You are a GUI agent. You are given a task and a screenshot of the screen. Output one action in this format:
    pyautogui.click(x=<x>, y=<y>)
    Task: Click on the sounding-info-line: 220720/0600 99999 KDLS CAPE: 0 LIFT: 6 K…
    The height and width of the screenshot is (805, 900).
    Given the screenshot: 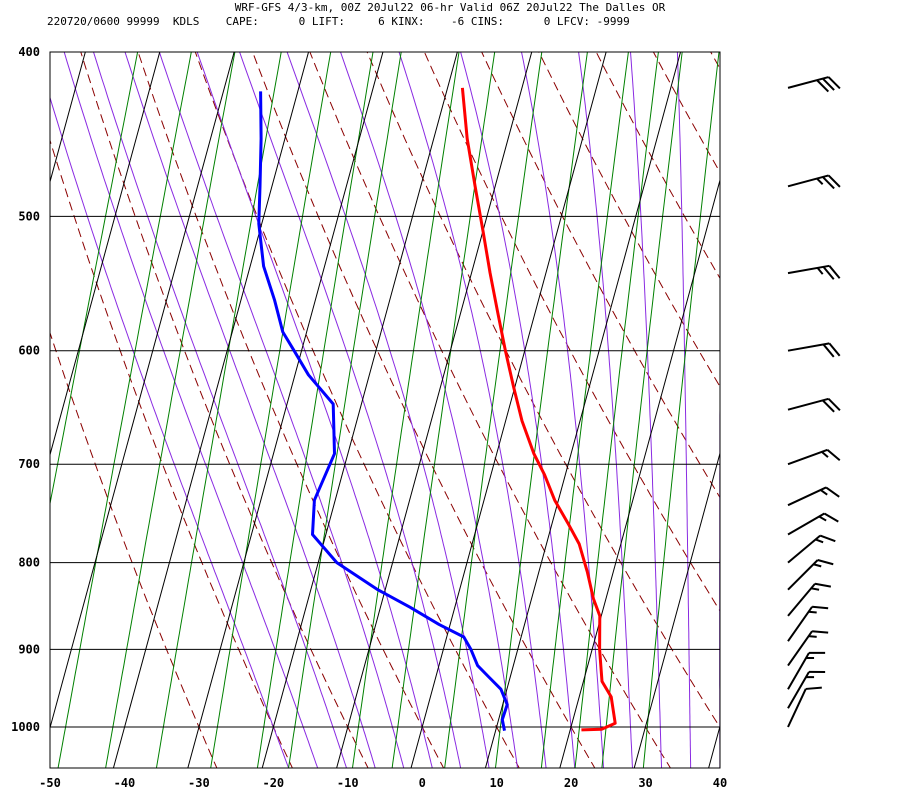 What is the action you would take?
    pyautogui.click(x=338, y=21)
    